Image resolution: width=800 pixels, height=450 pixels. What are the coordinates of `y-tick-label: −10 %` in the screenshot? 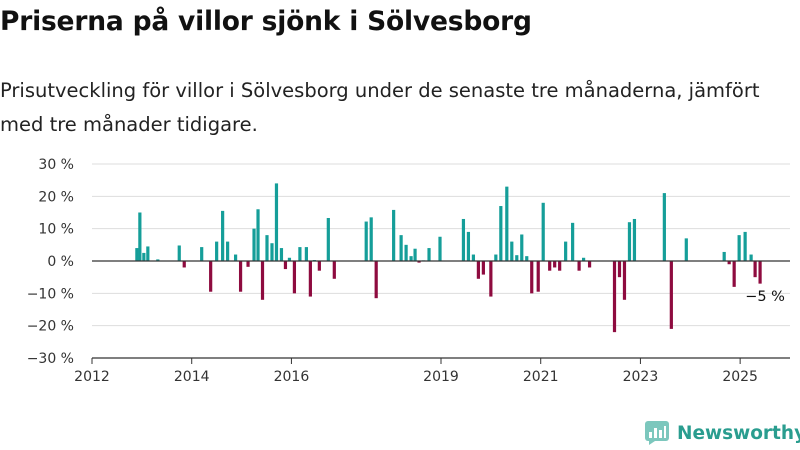 It's located at (50, 294).